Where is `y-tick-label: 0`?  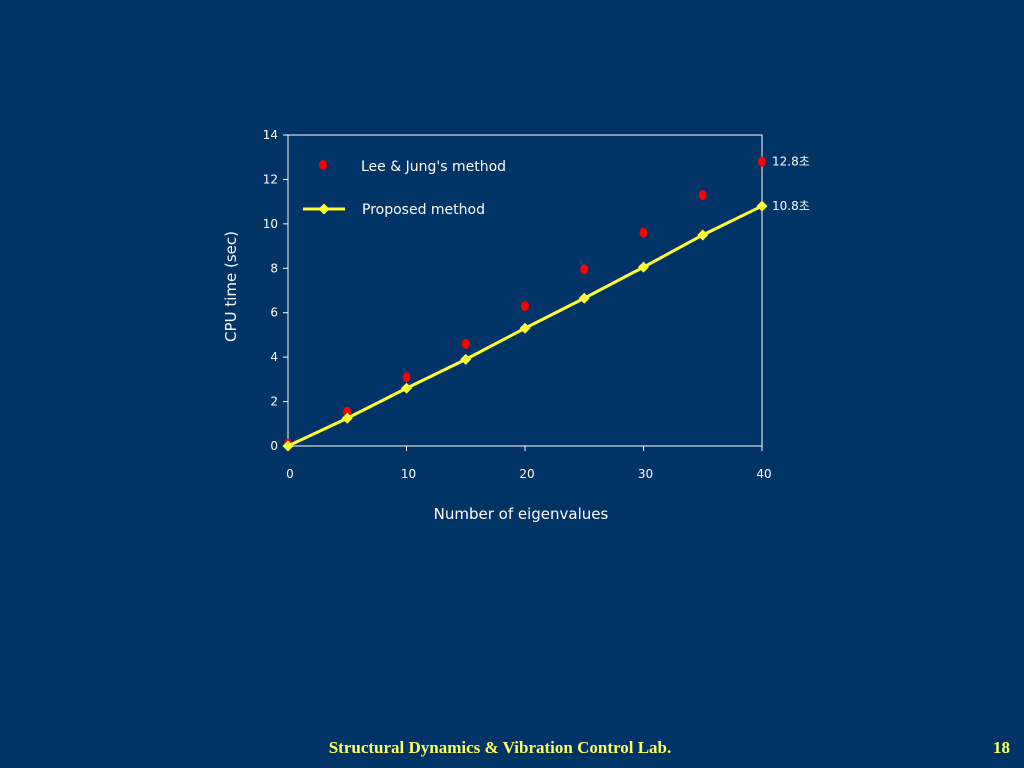 y-tick-label: 0 is located at coordinates (274, 446).